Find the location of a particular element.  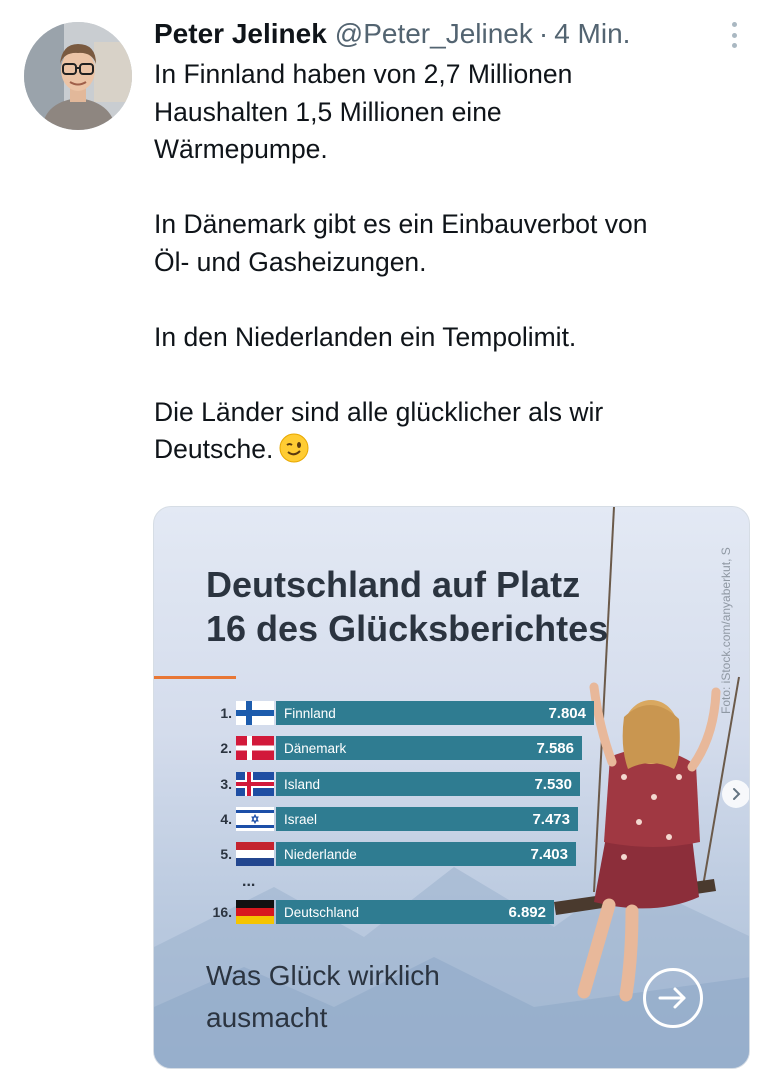

tweet-line: Wärmepumpe. is located at coordinates (241, 149).